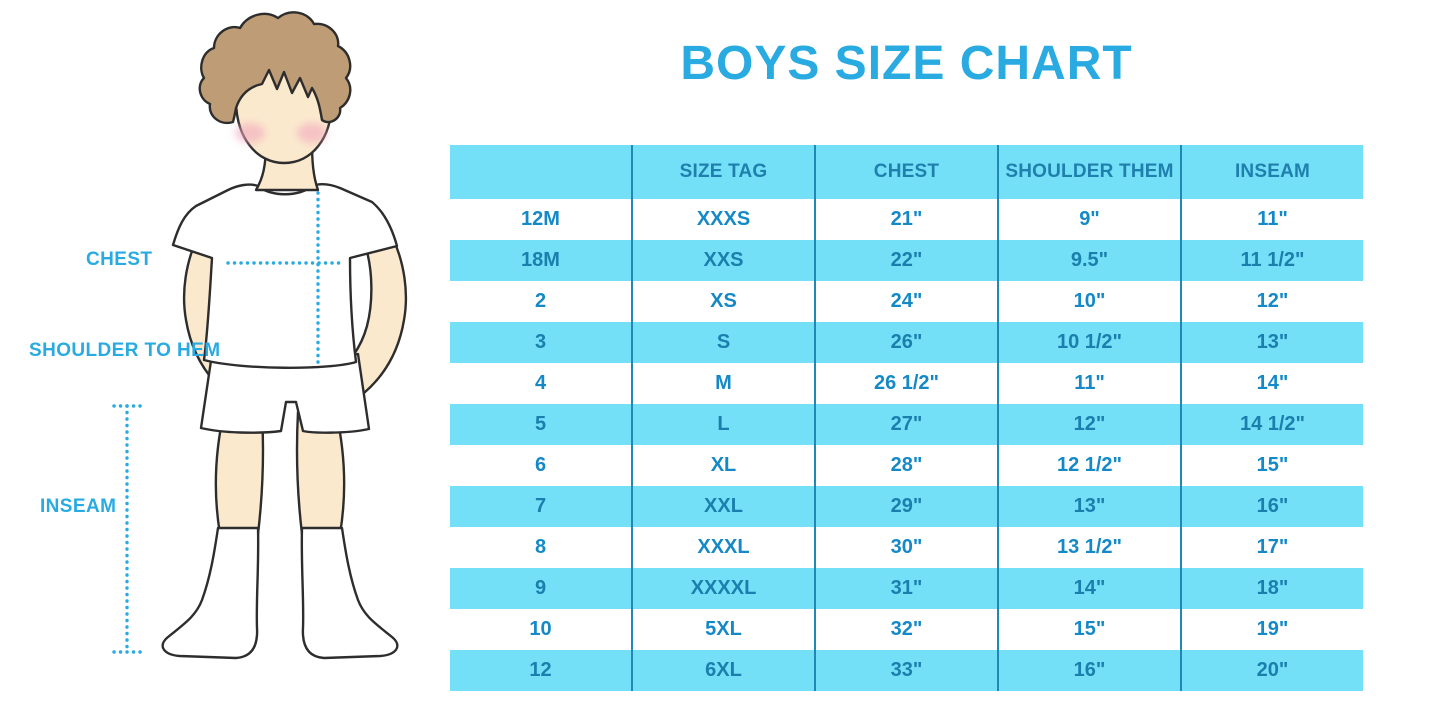  What do you see at coordinates (722, 342) in the screenshot?
I see `table-cell: S` at bounding box center [722, 342].